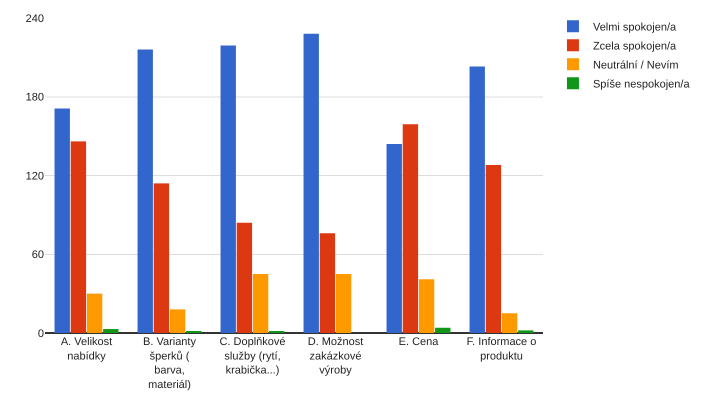  Describe the element at coordinates (41, 334) in the screenshot. I see `y-tick-label: 0` at that location.